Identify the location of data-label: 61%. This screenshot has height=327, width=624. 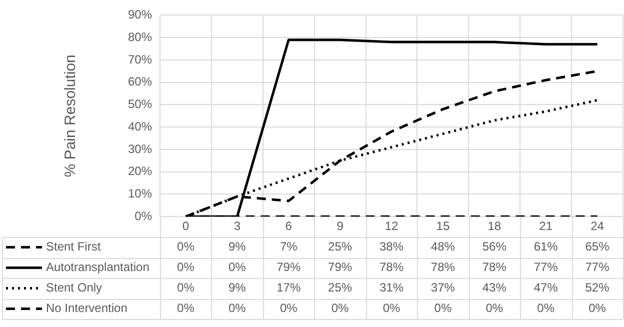
(546, 247).